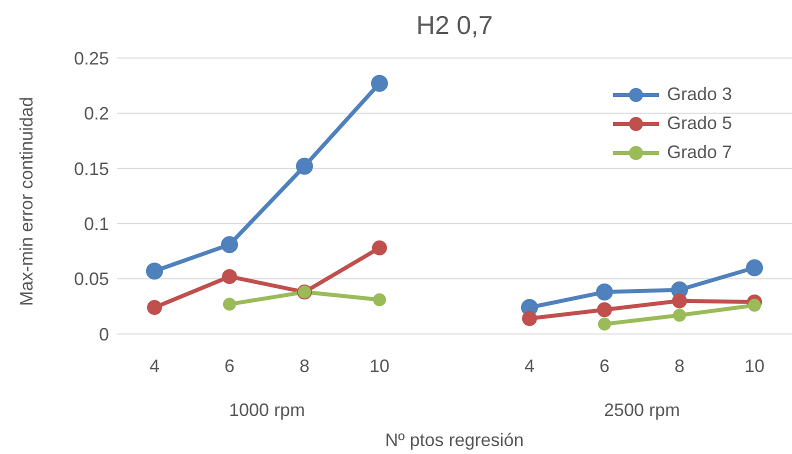  What do you see at coordinates (454, 440) in the screenshot?
I see `x-axis-title: Nº ptos regresión` at bounding box center [454, 440].